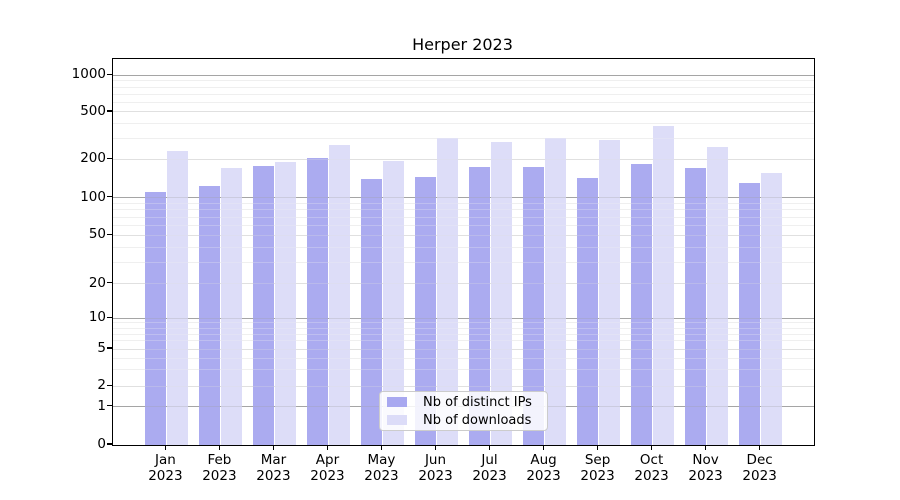 The height and width of the screenshot is (500, 900). I want to click on legend-label-distinct-ips: Nb of distinct IPs, so click(477, 402).